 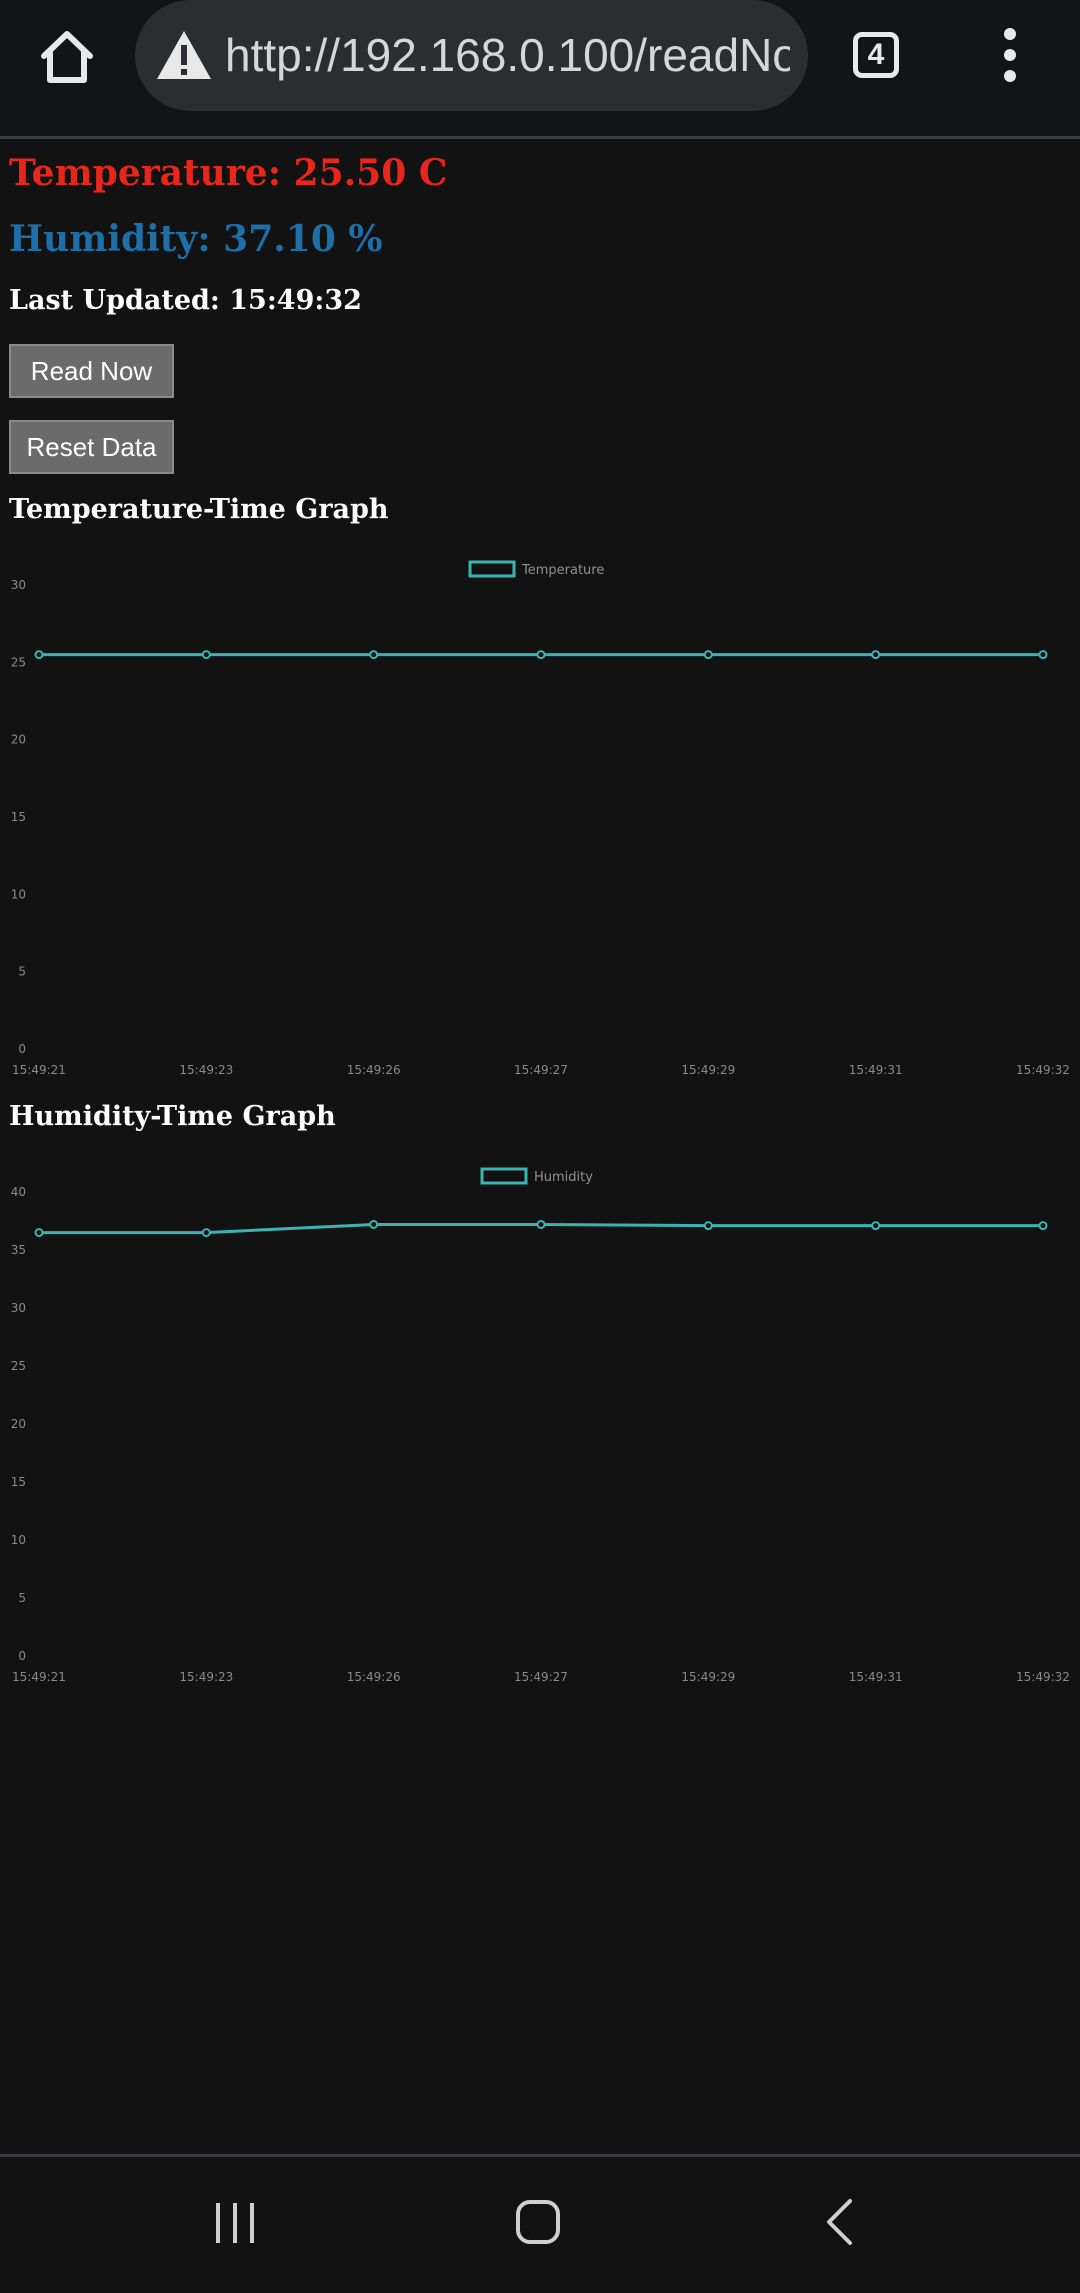 What do you see at coordinates (228, 173) in the screenshot?
I see `temperature-reading: Temperature: 25.50 C` at bounding box center [228, 173].